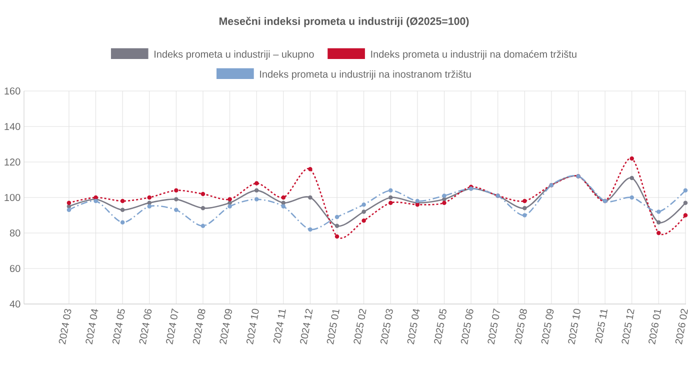  I want to click on x-tick-label: 2025 01, so click(333, 327).